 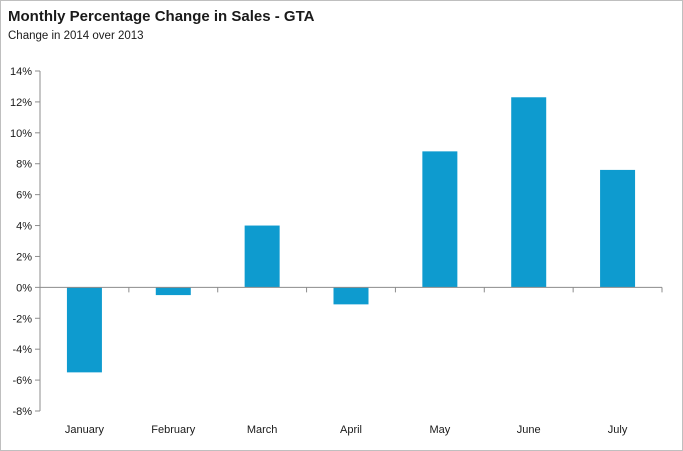 I want to click on x-tick-label: March, so click(x=262, y=430).